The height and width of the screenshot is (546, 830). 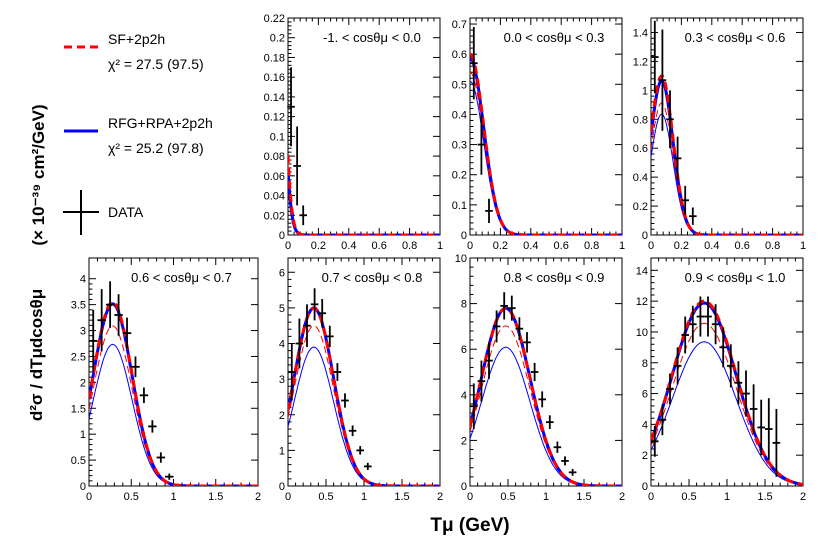 What do you see at coordinates (156, 64) in the screenshot?
I see `legend-sf-chi2: χ² = 27.5 (97.5)` at bounding box center [156, 64].